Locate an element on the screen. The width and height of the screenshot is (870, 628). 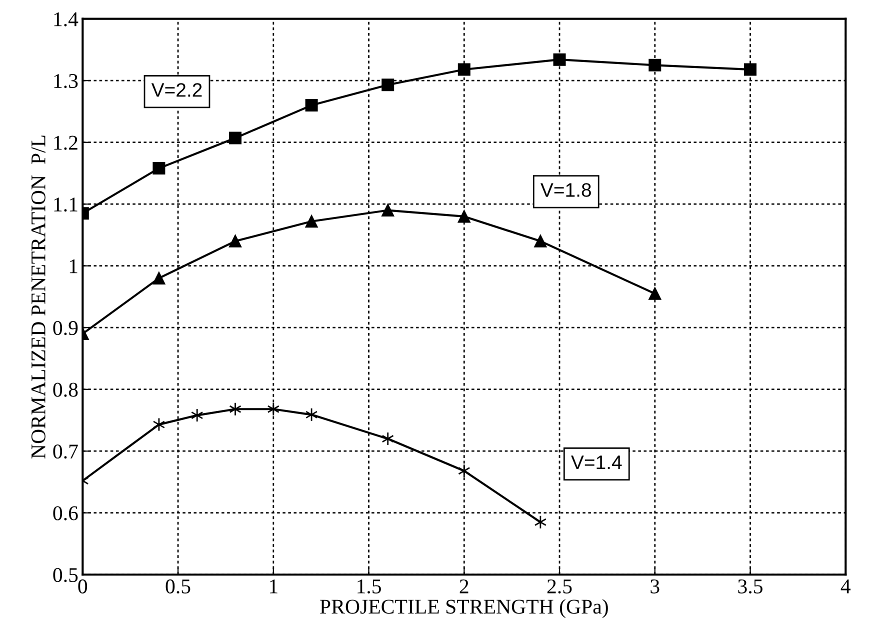
x-tick-label: 0 is located at coordinates (83, 586).